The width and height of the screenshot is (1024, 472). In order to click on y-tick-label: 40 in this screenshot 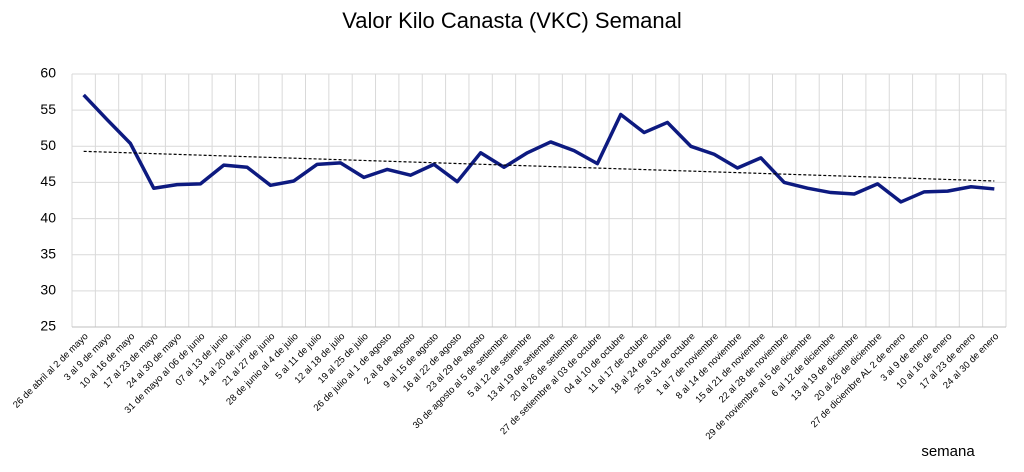, I will do `click(48, 217)`.